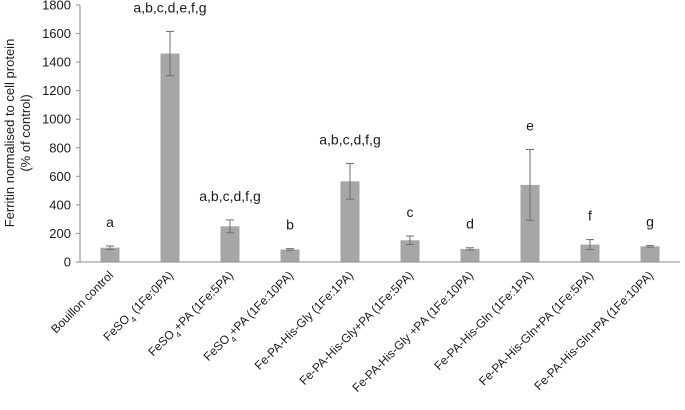 The width and height of the screenshot is (685, 410). Describe the element at coordinates (60, 147) in the screenshot. I see `y-tick-label: 800` at that location.